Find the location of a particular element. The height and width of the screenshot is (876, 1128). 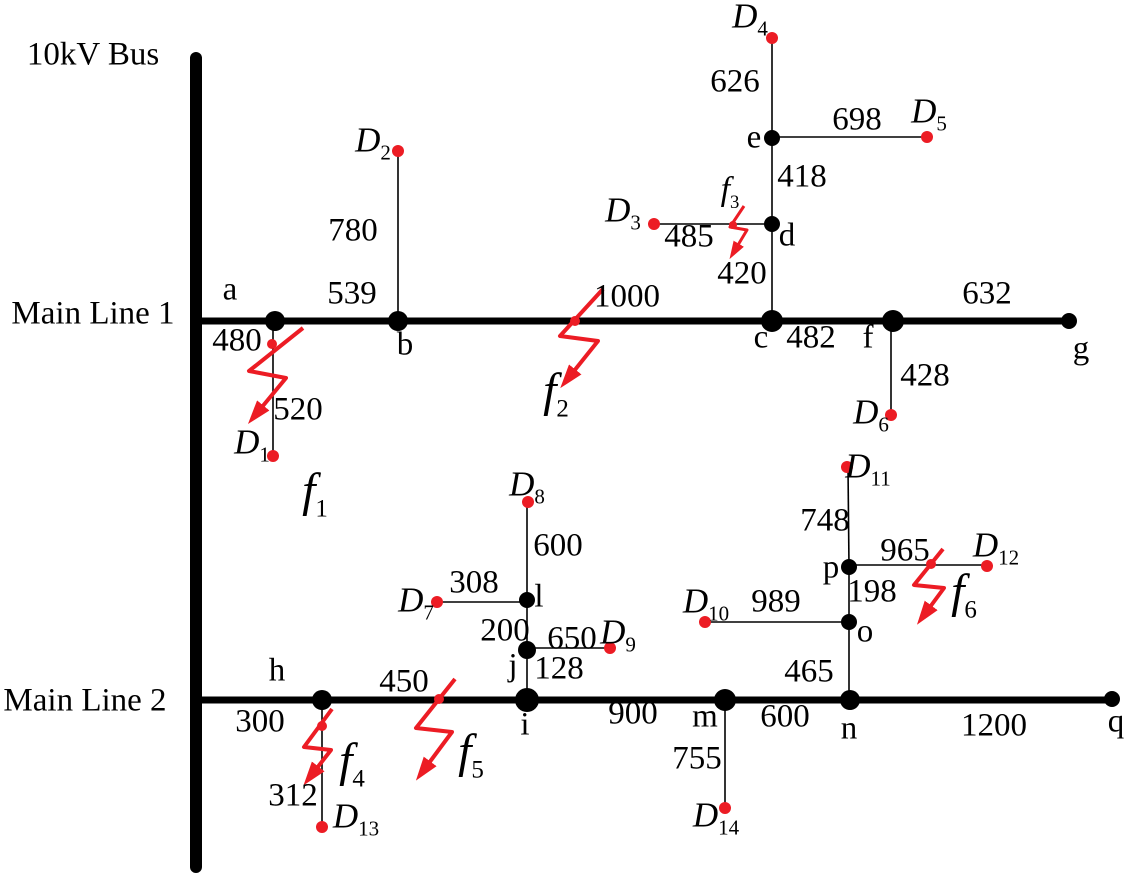

load-d14-sub: 14 is located at coordinates (729, 827).